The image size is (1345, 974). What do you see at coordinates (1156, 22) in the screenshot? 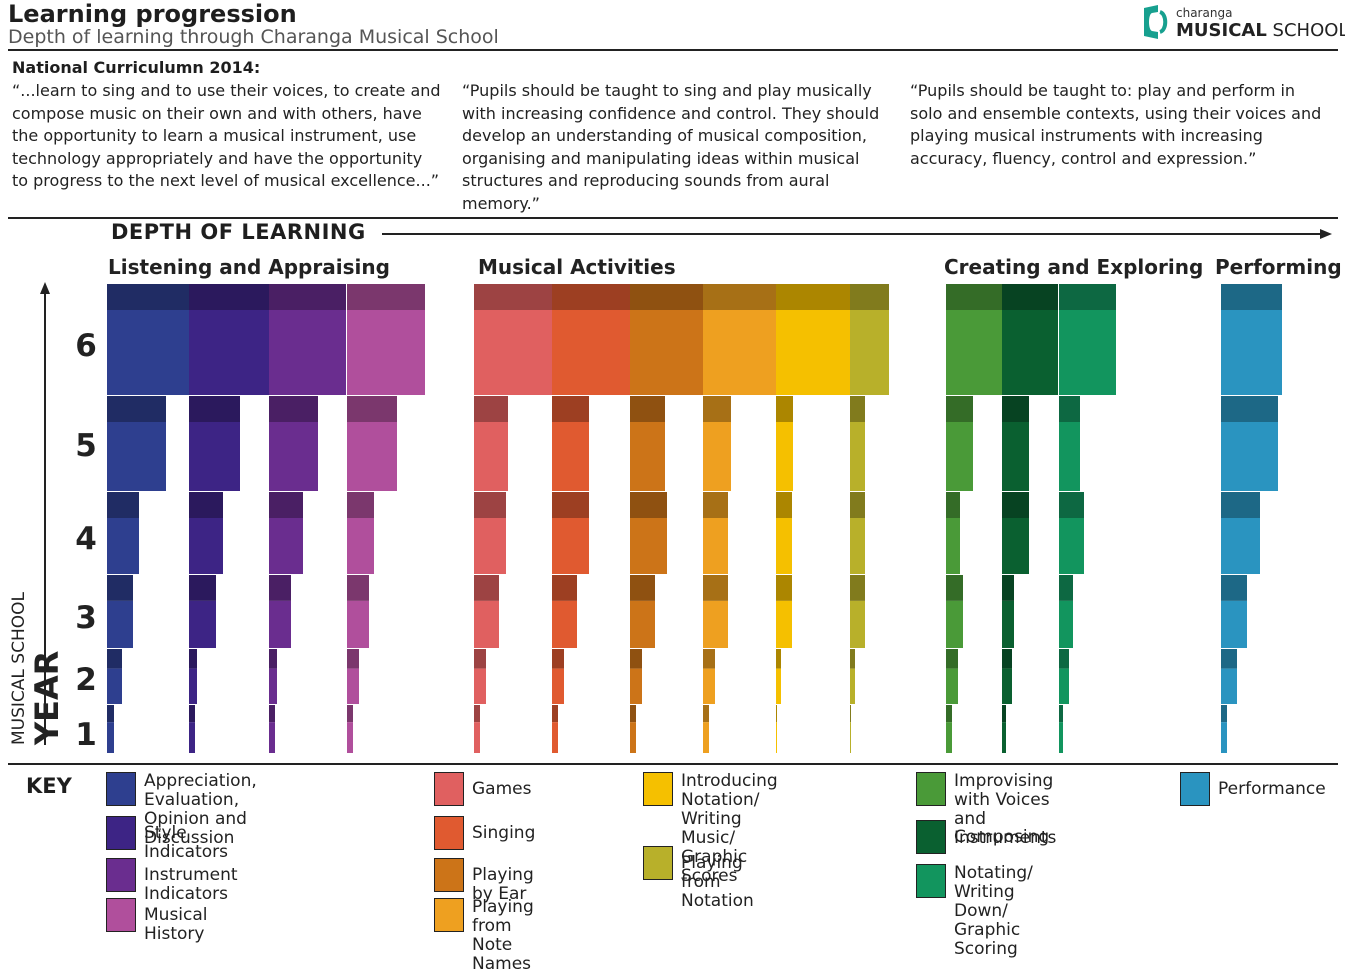
I see `charanga-logo-icon` at bounding box center [1156, 22].